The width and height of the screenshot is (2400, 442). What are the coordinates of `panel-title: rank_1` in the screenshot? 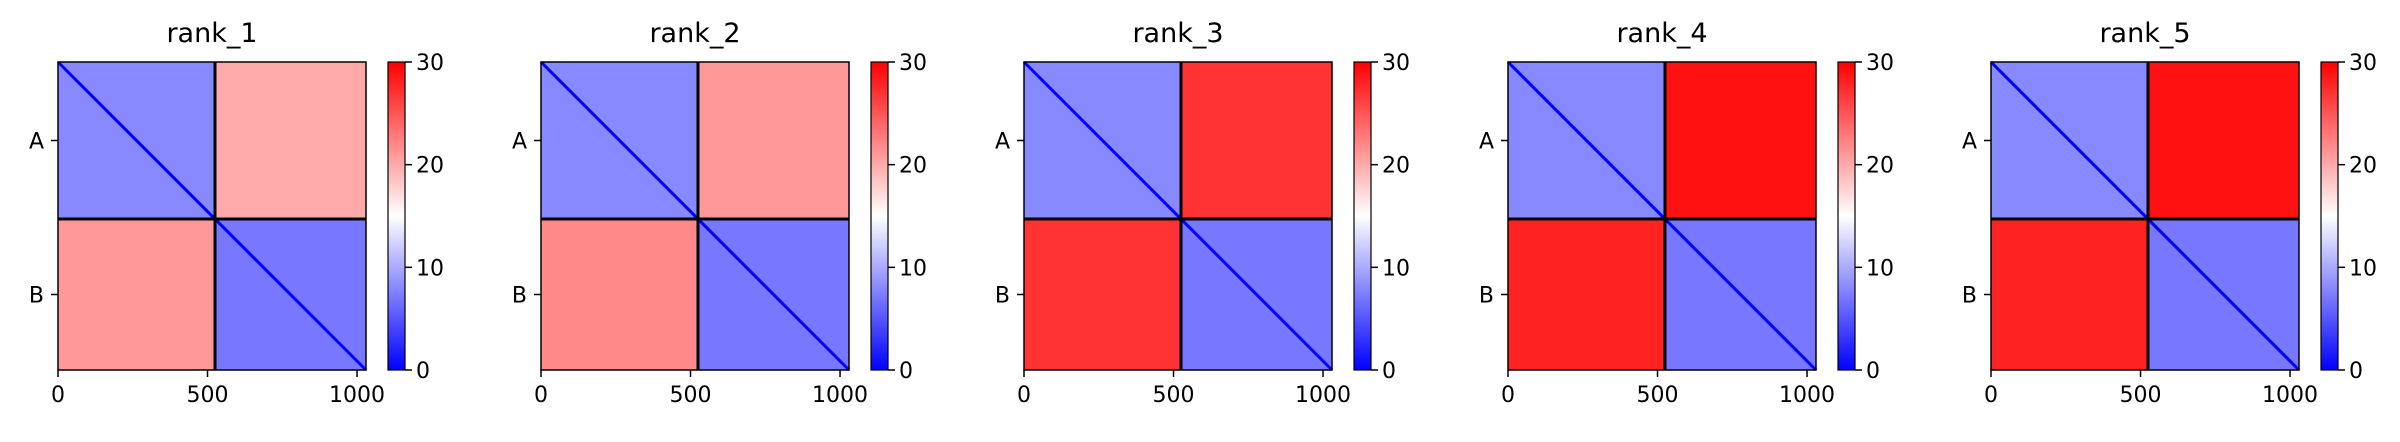 It's located at (211, 33).